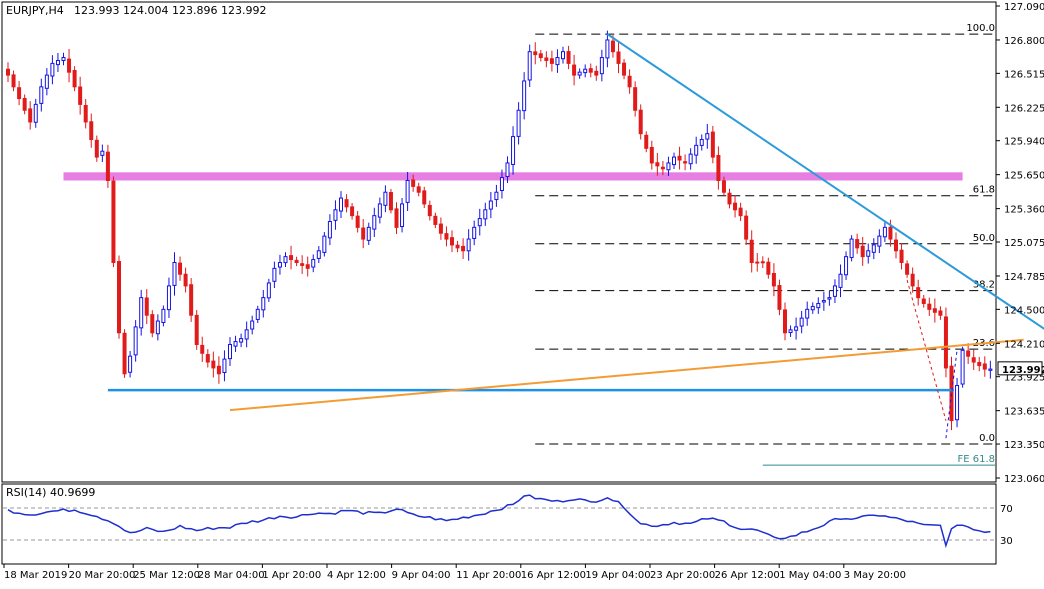 The image size is (1044, 589). Describe the element at coordinates (1024, 378) in the screenshot. I see `y-tick-label: 123.925` at that location.